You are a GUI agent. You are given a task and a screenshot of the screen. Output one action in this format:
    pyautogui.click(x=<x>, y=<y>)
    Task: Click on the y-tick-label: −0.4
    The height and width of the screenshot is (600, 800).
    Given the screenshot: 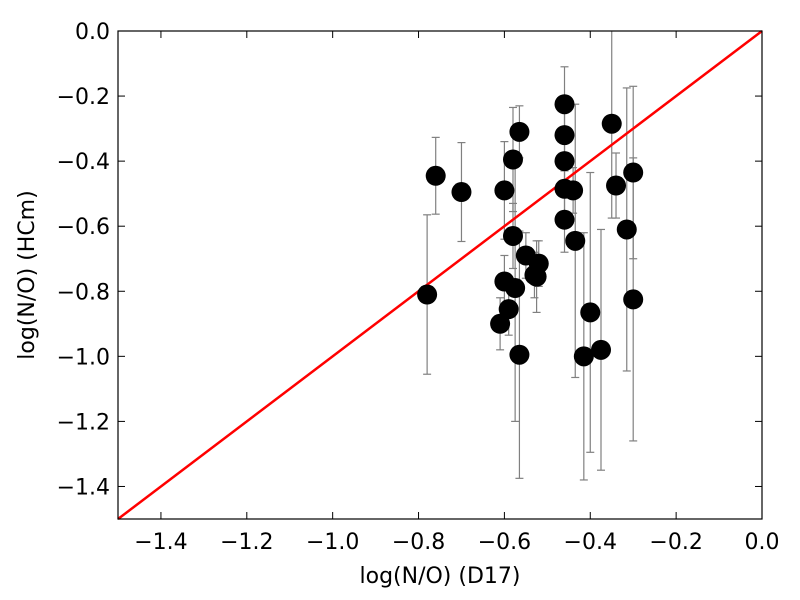 What is the action you would take?
    pyautogui.click(x=83, y=162)
    